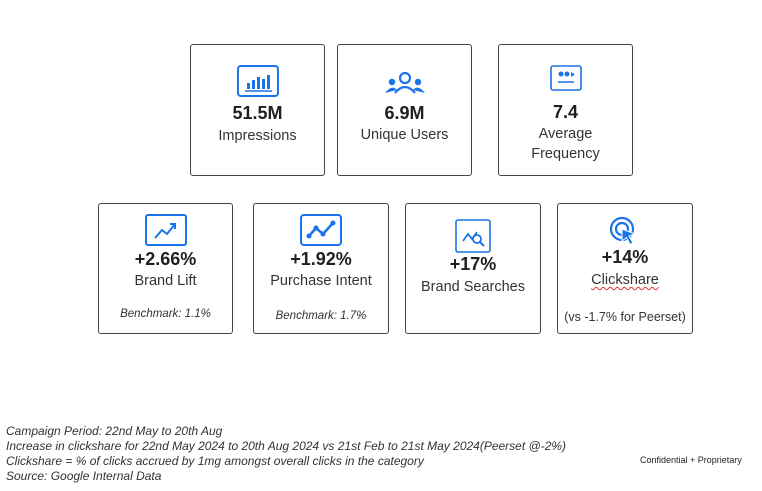 This screenshot has height=491, width=762. Describe the element at coordinates (625, 257) in the screenshot. I see `clickshare-value: +14%` at that location.